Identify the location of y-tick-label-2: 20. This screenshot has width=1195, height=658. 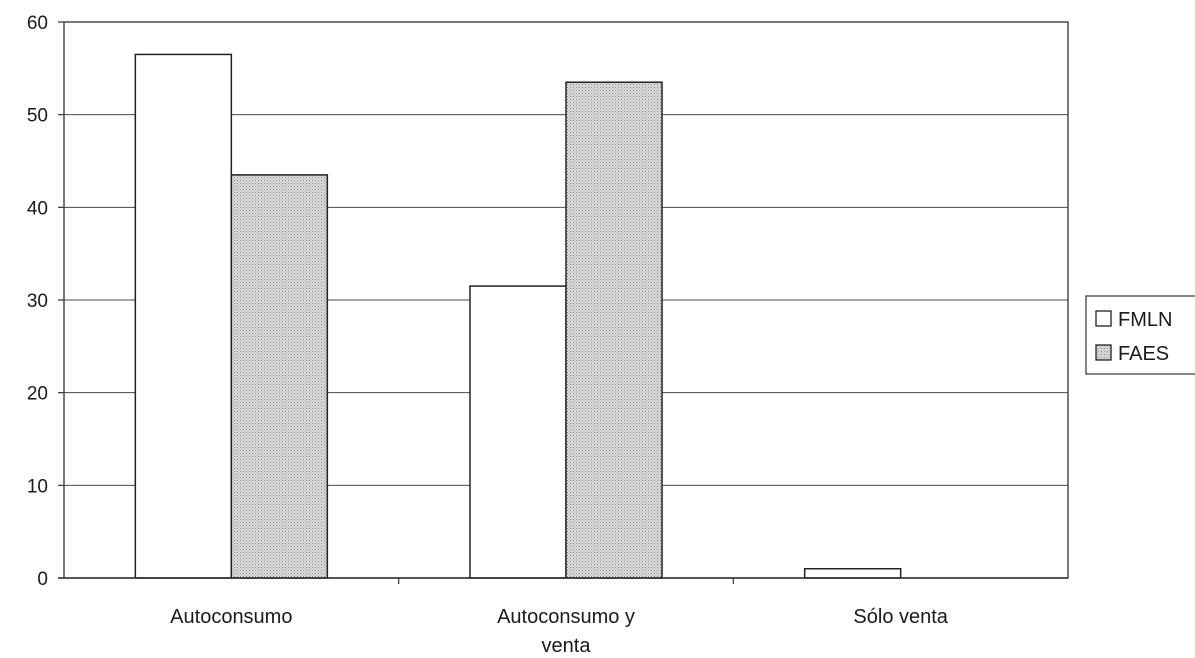
(37, 394).